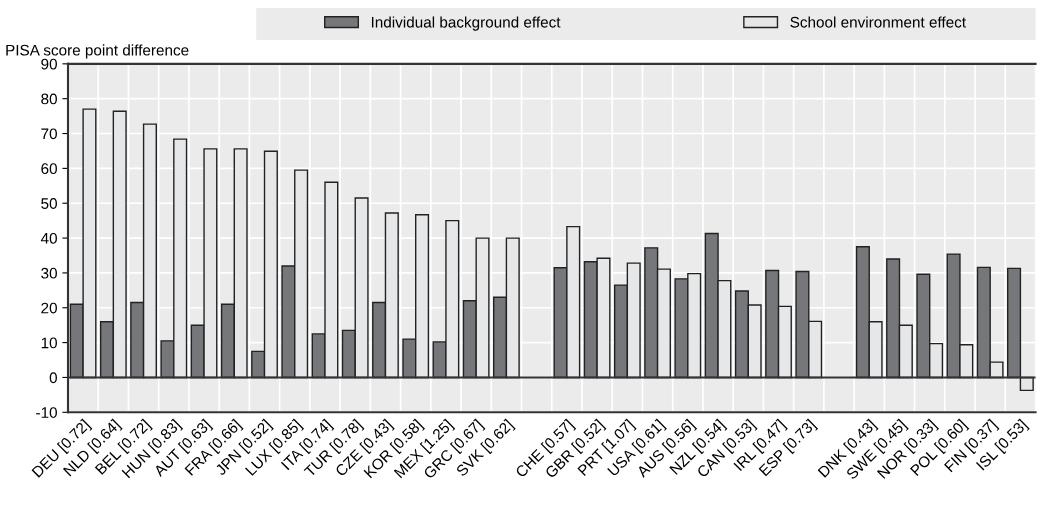  Describe the element at coordinates (53, 378) in the screenshot. I see `y-tick-label: 0` at that location.